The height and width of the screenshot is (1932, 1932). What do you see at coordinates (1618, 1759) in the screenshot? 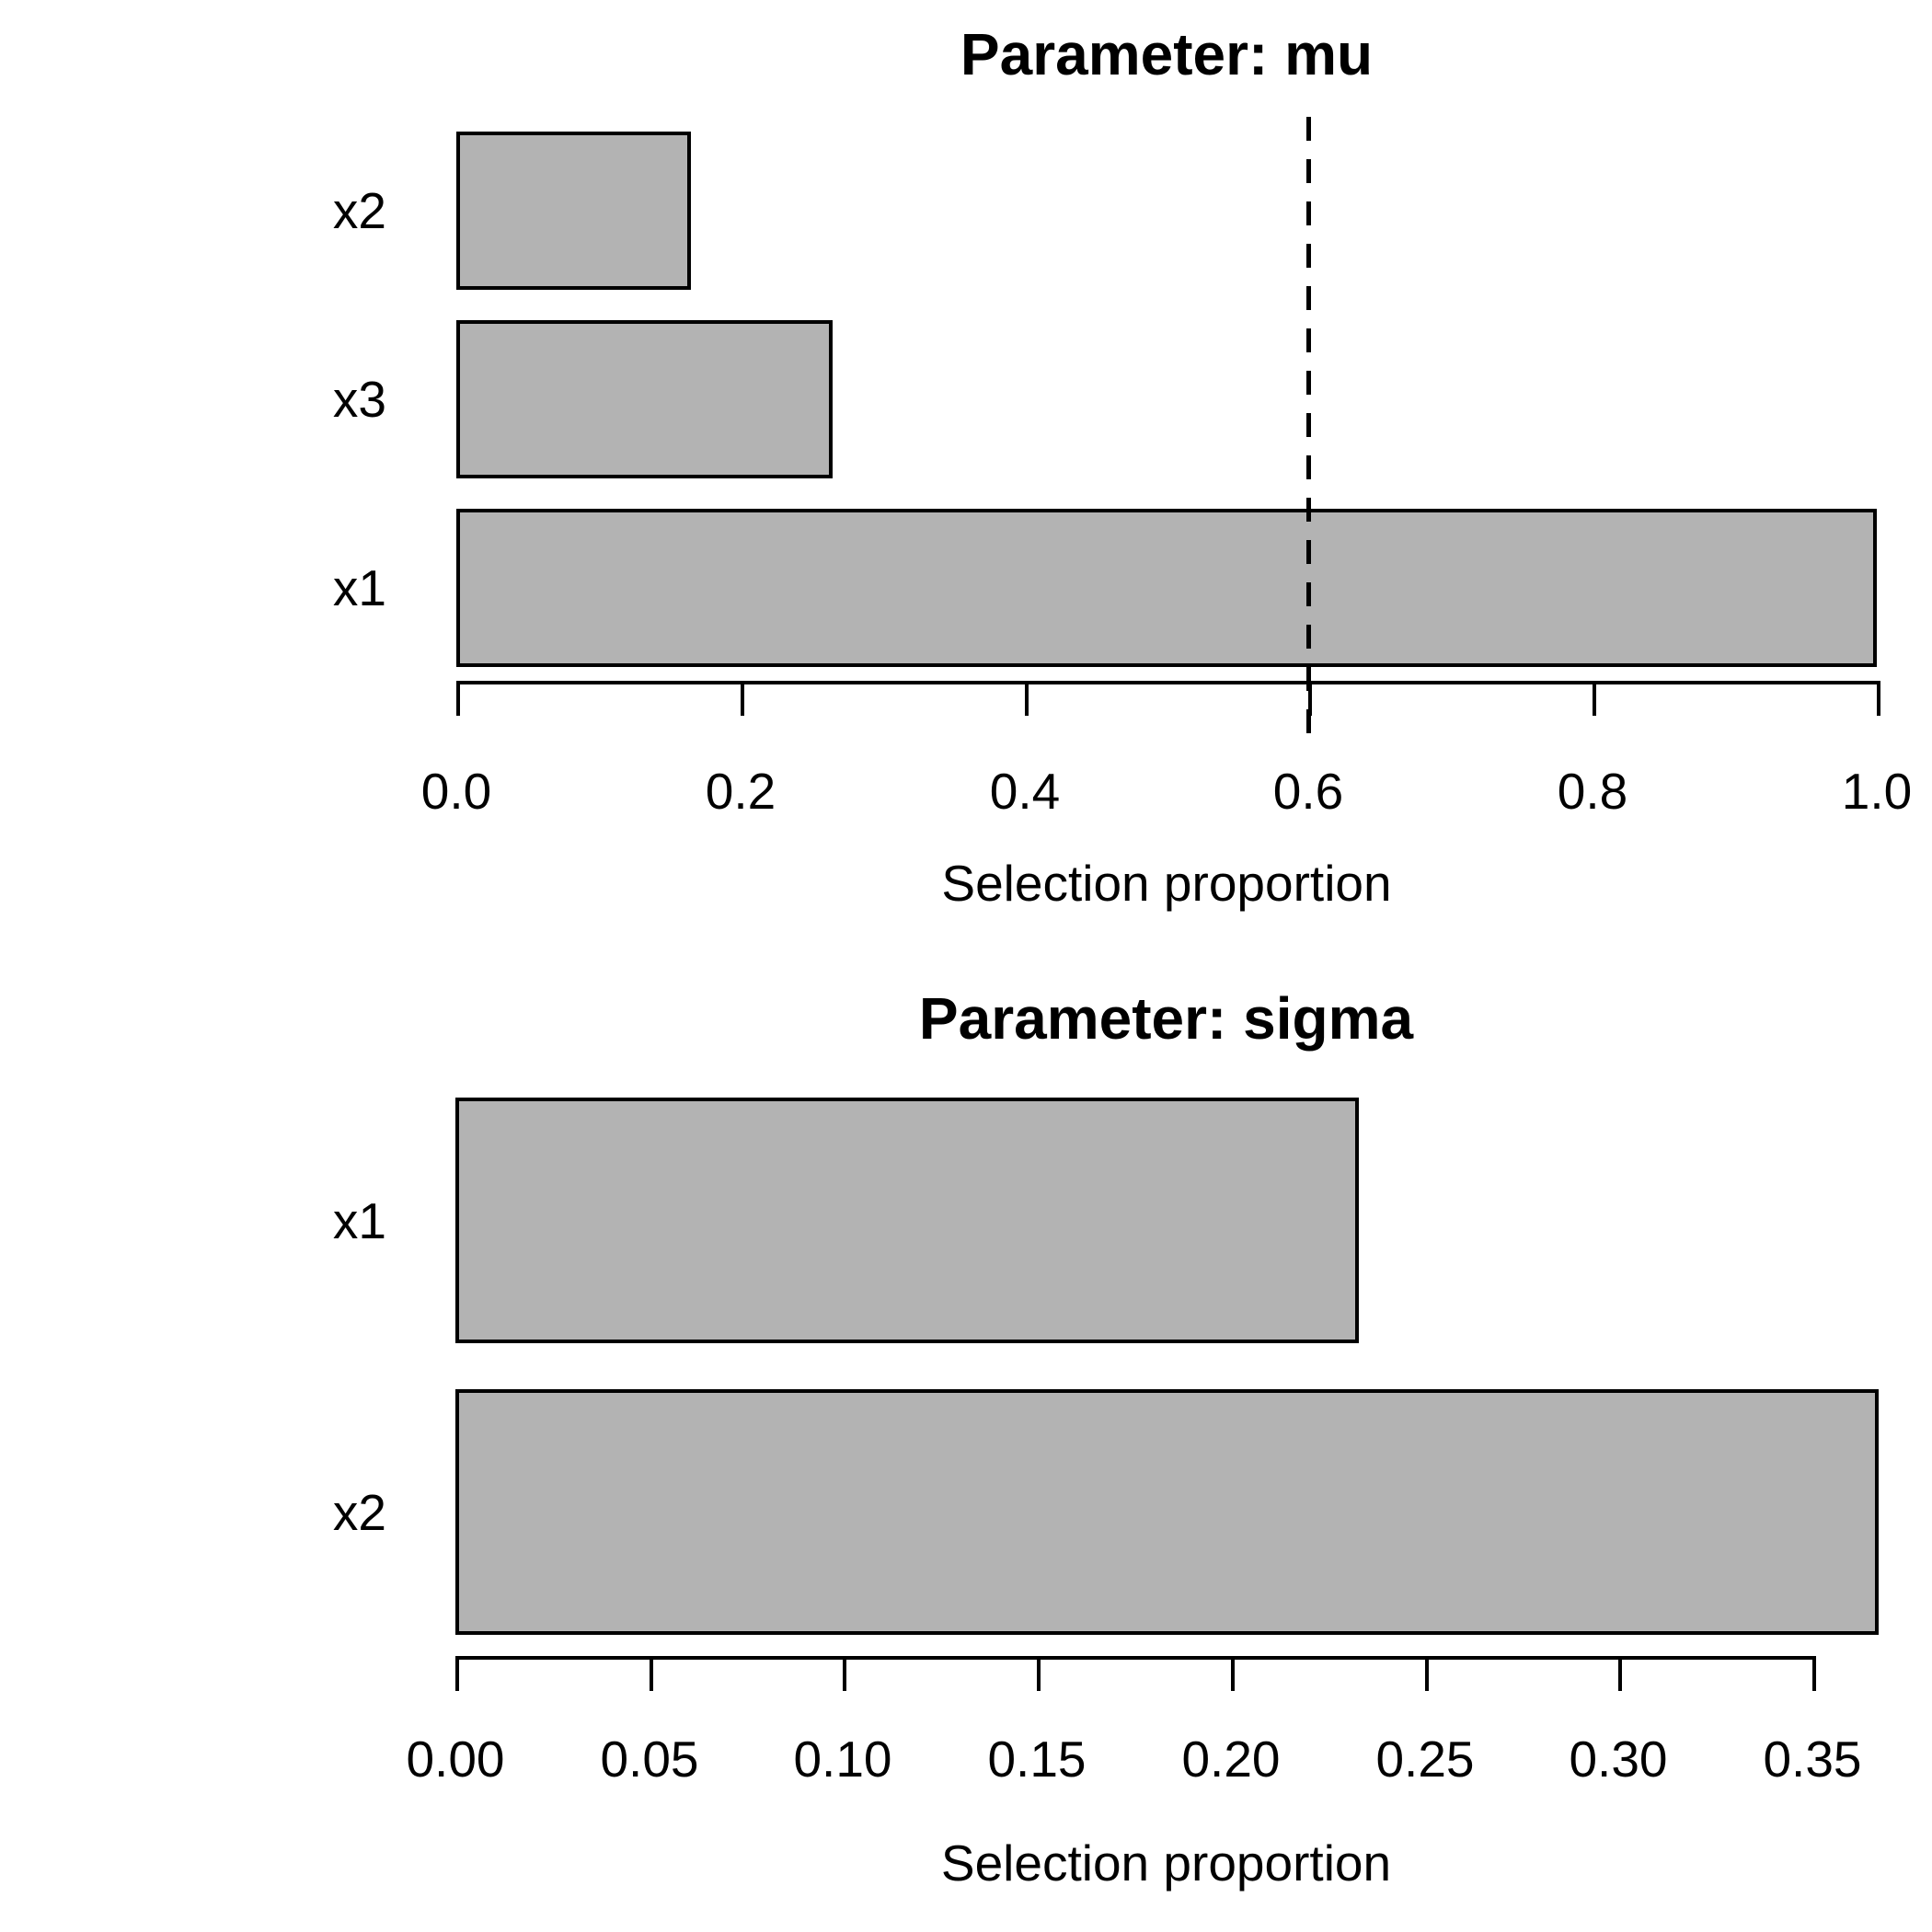
I see `x-tick-label: 0.30` at bounding box center [1618, 1759].